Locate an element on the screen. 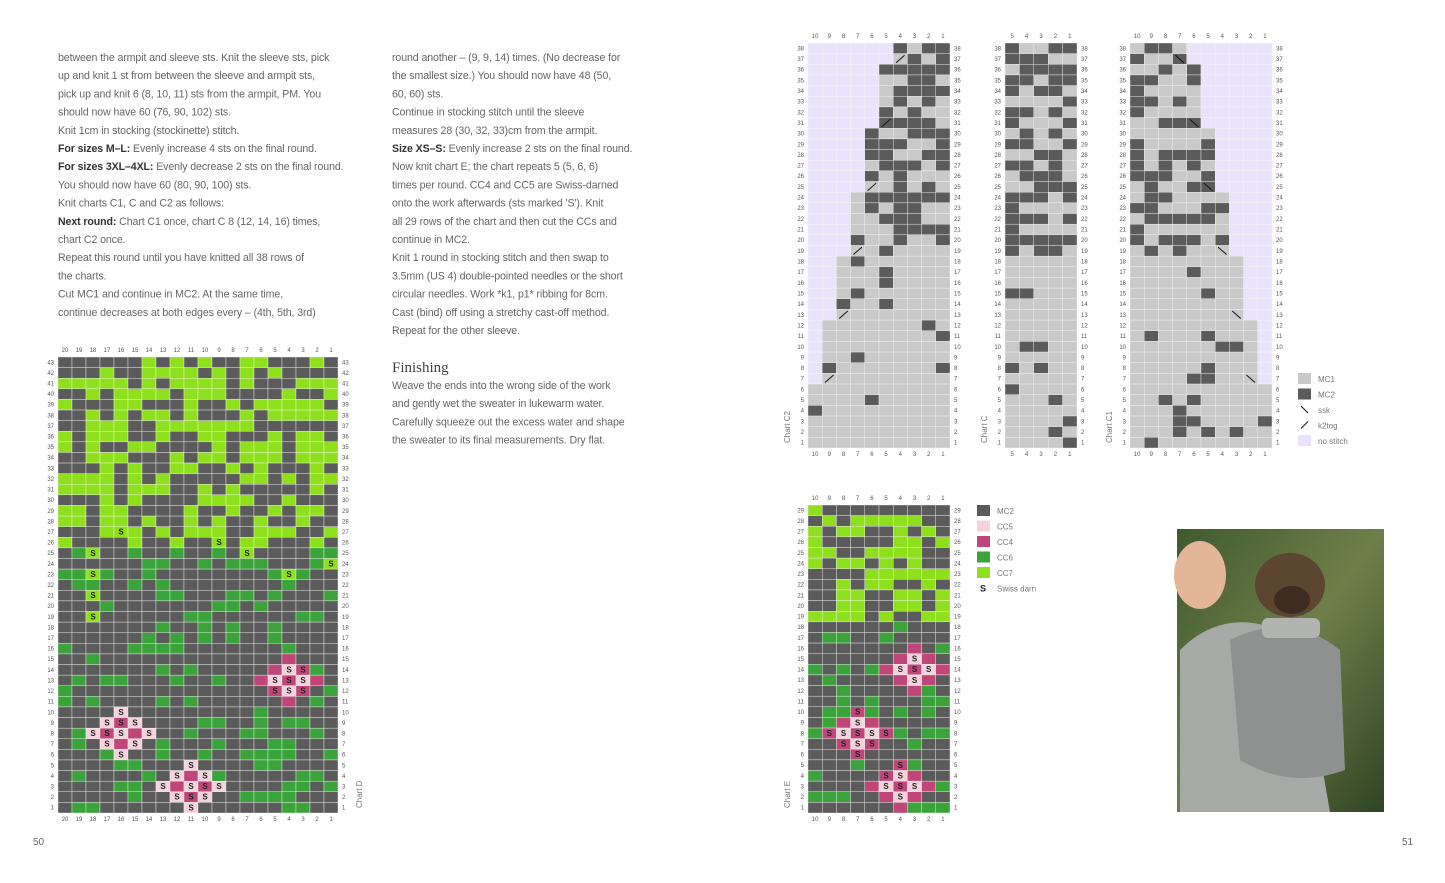 This screenshot has width=1445, height=883. row-label: 33 is located at coordinates (1279, 103).